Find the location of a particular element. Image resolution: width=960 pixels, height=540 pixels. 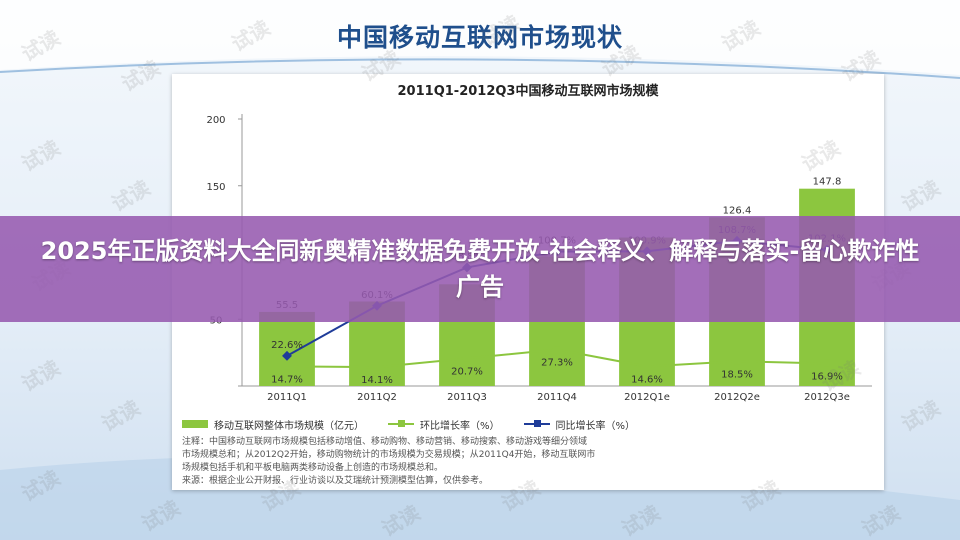

legend-item-market-size: 移动互联网整体市场规模（亿元） is located at coordinates (273, 424).